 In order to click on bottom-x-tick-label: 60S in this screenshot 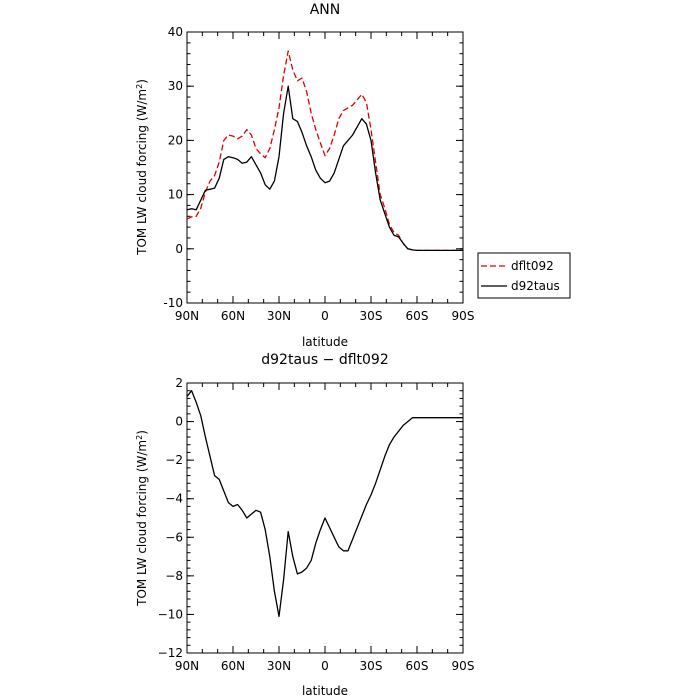, I will do `click(417, 666)`.